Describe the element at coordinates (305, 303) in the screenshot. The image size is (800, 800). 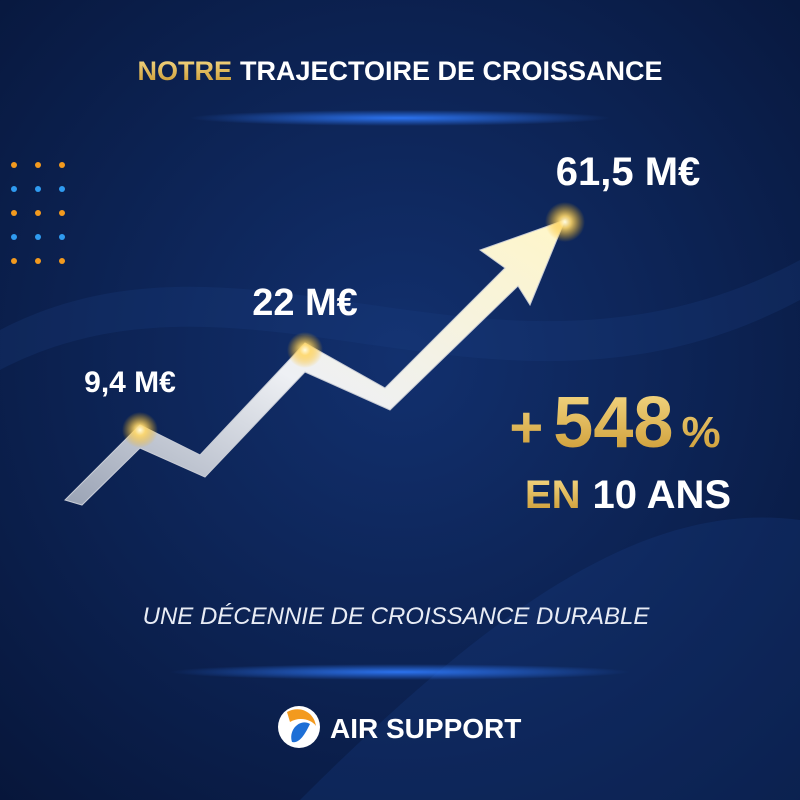
I see `milestone-label: 22 M€` at that location.